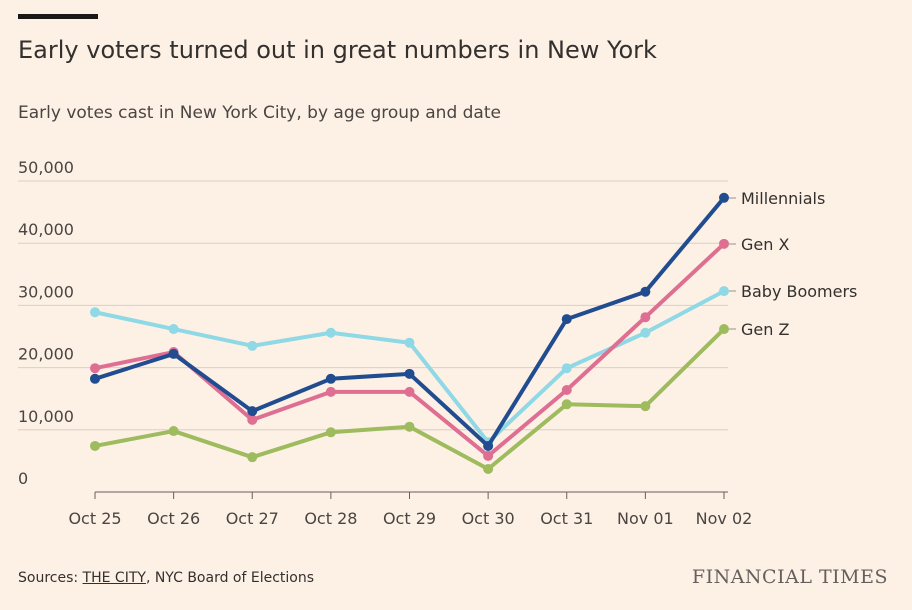  What do you see at coordinates (409, 518) in the screenshot?
I see `x-tick-label: Oct 29` at bounding box center [409, 518].